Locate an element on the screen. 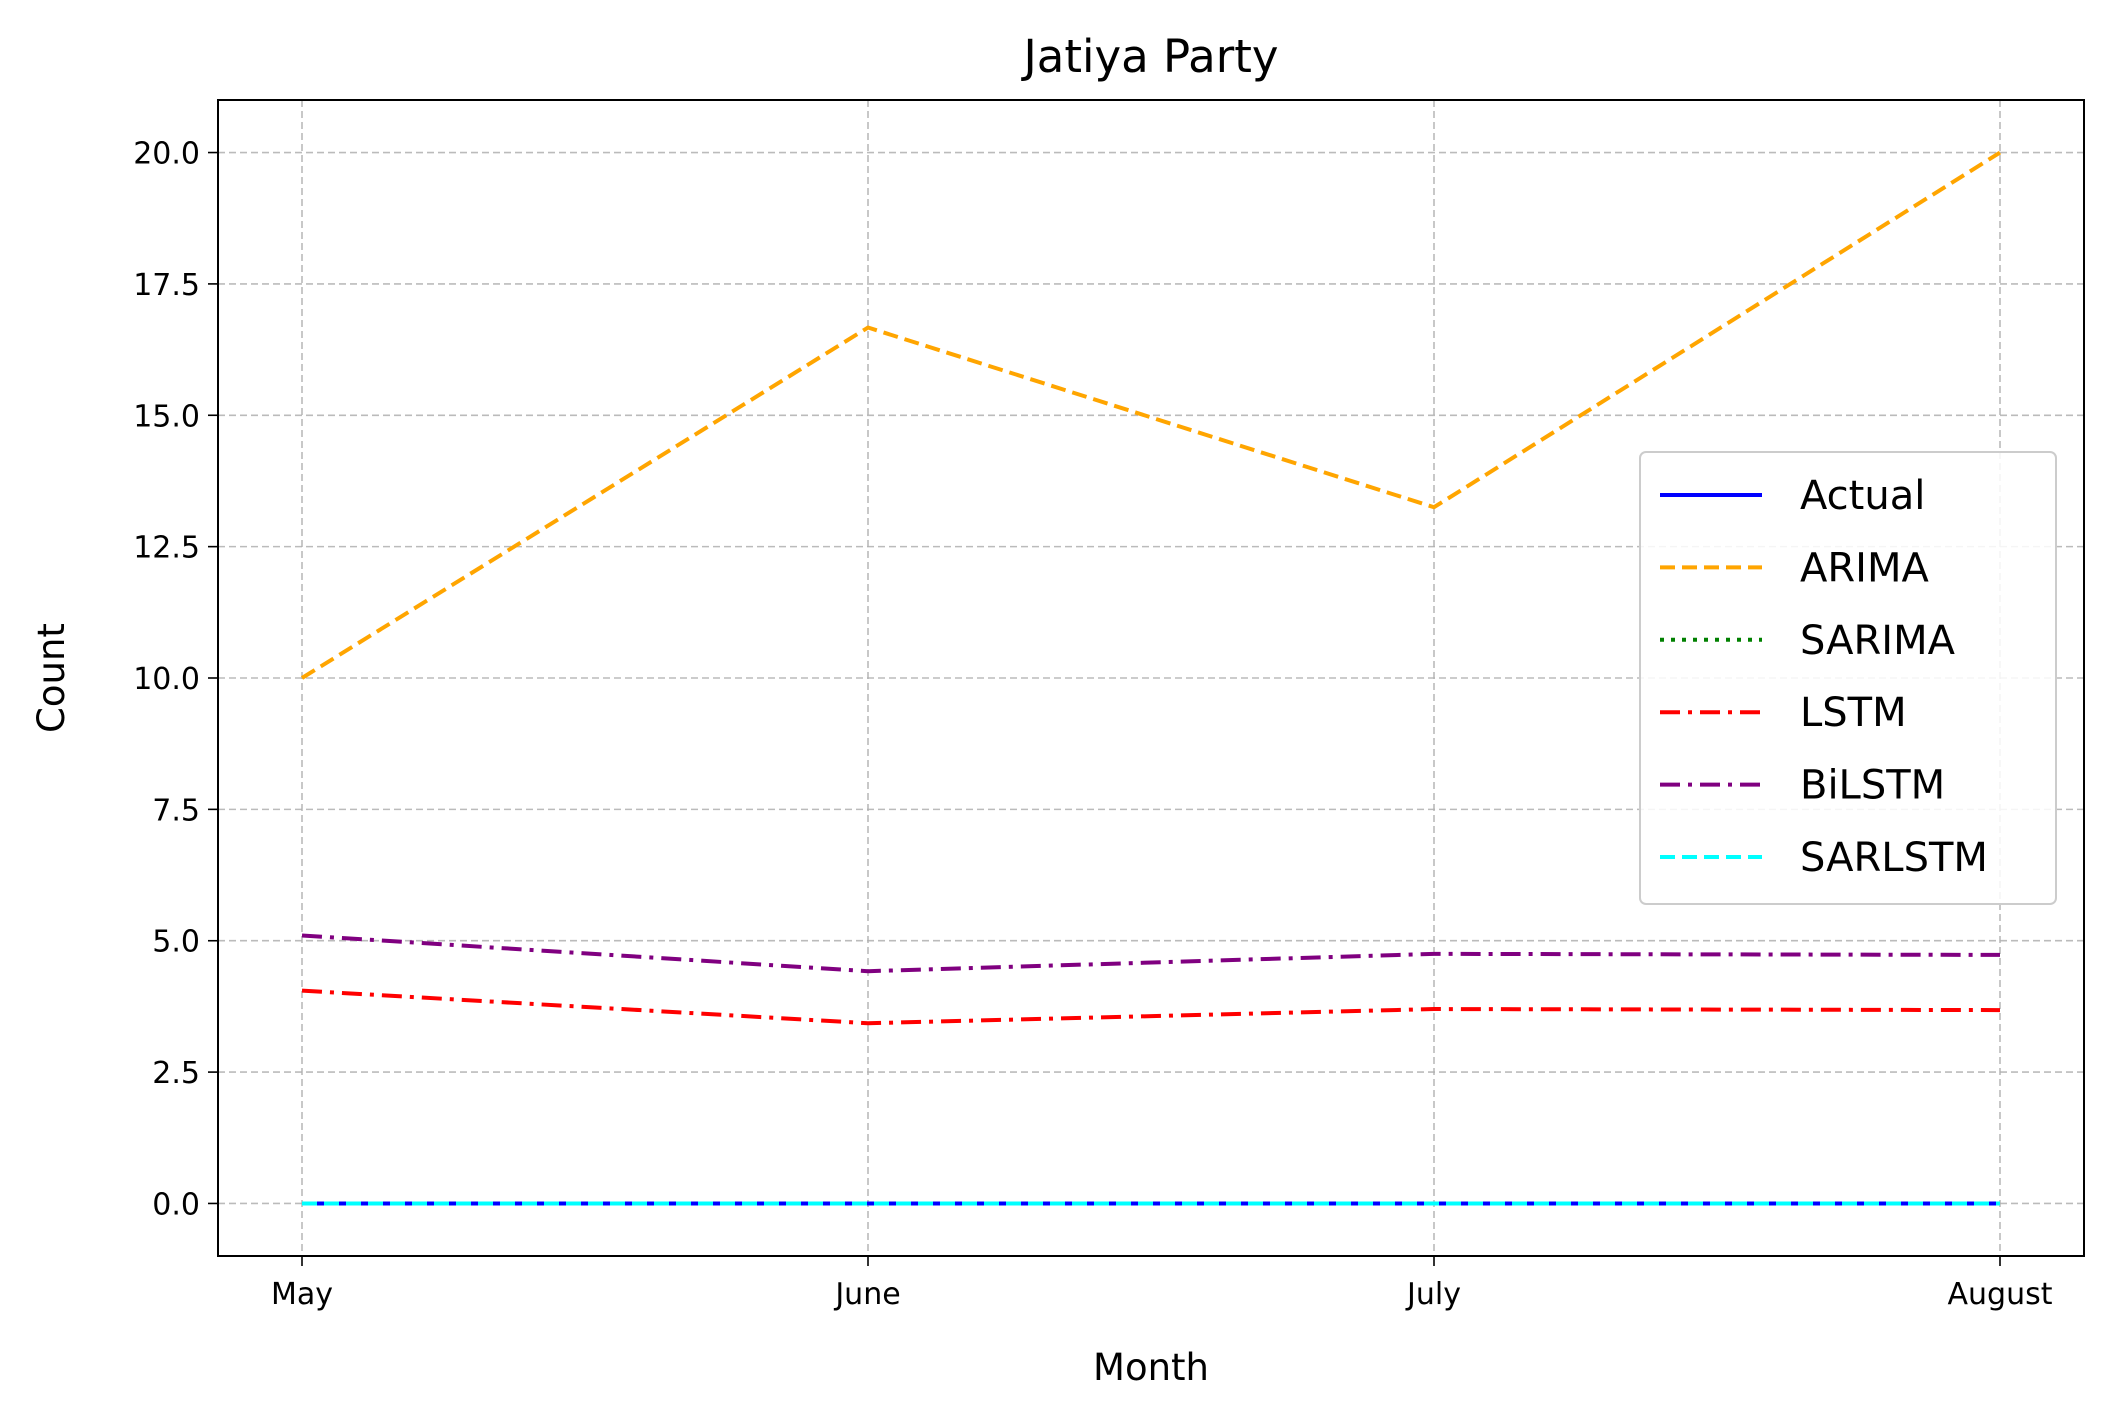  series-line-lstm is located at coordinates (1151, 1007).